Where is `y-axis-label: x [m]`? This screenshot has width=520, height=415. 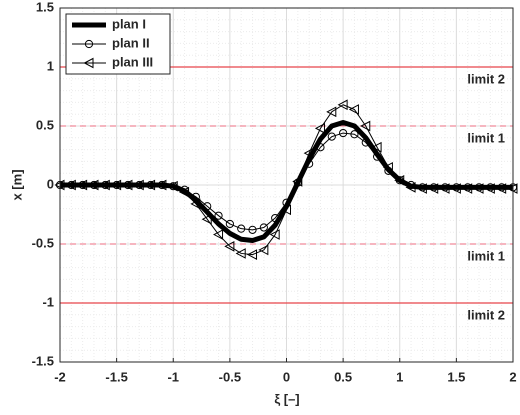
y-axis-label: x [m] is located at coordinates (16, 184).